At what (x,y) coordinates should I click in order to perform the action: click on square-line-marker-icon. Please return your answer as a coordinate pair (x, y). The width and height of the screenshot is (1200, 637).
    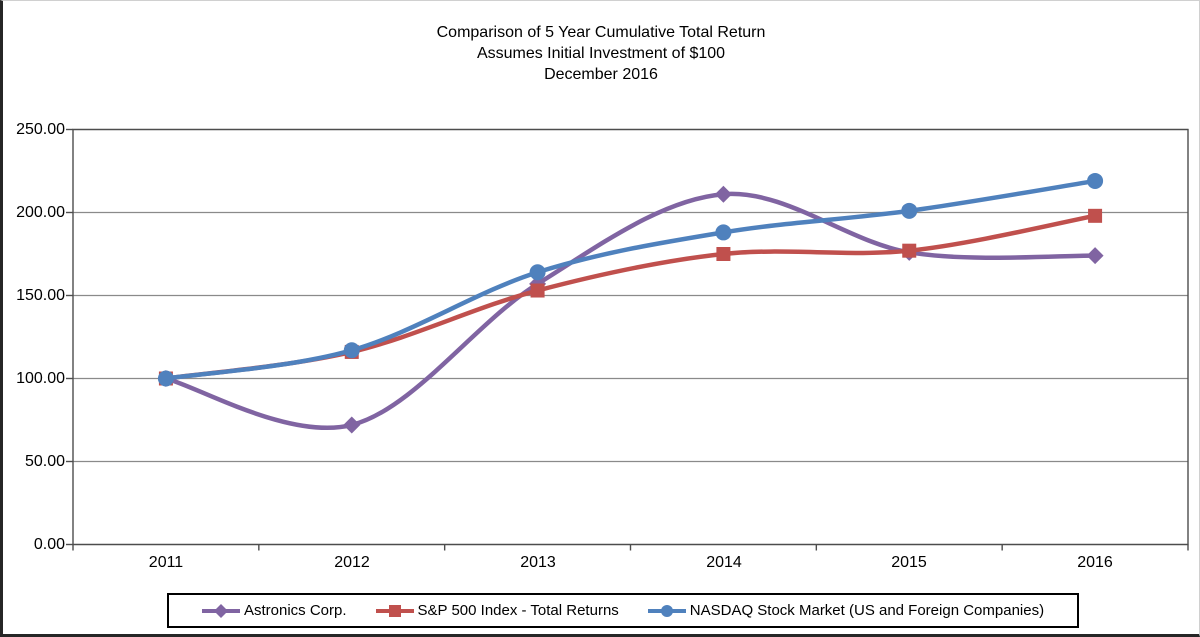
    Looking at the image, I should click on (394, 610).